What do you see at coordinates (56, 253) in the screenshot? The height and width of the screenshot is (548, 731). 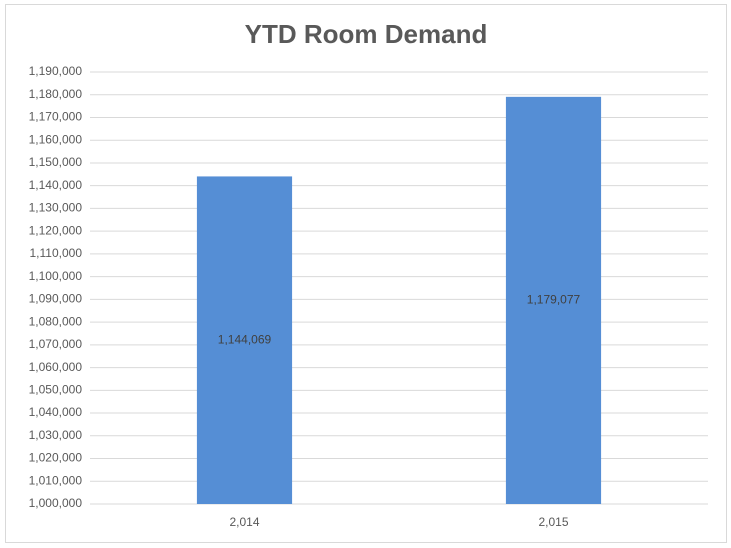 I see `y-tick-label: 1,110,000` at bounding box center [56, 253].